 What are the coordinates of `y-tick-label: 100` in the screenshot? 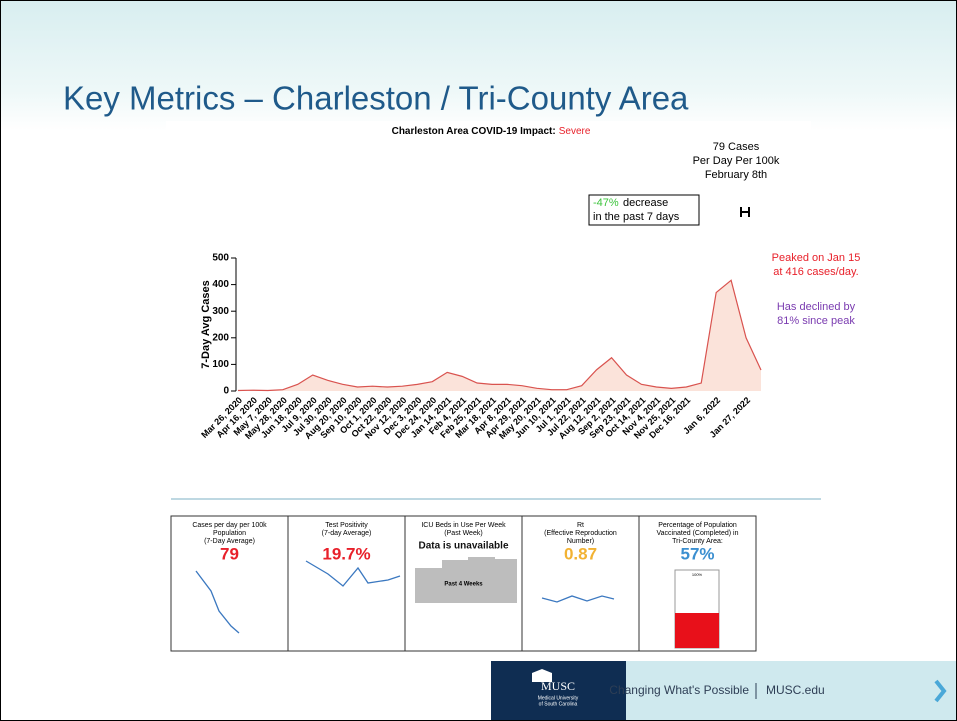 It's located at (220, 364).